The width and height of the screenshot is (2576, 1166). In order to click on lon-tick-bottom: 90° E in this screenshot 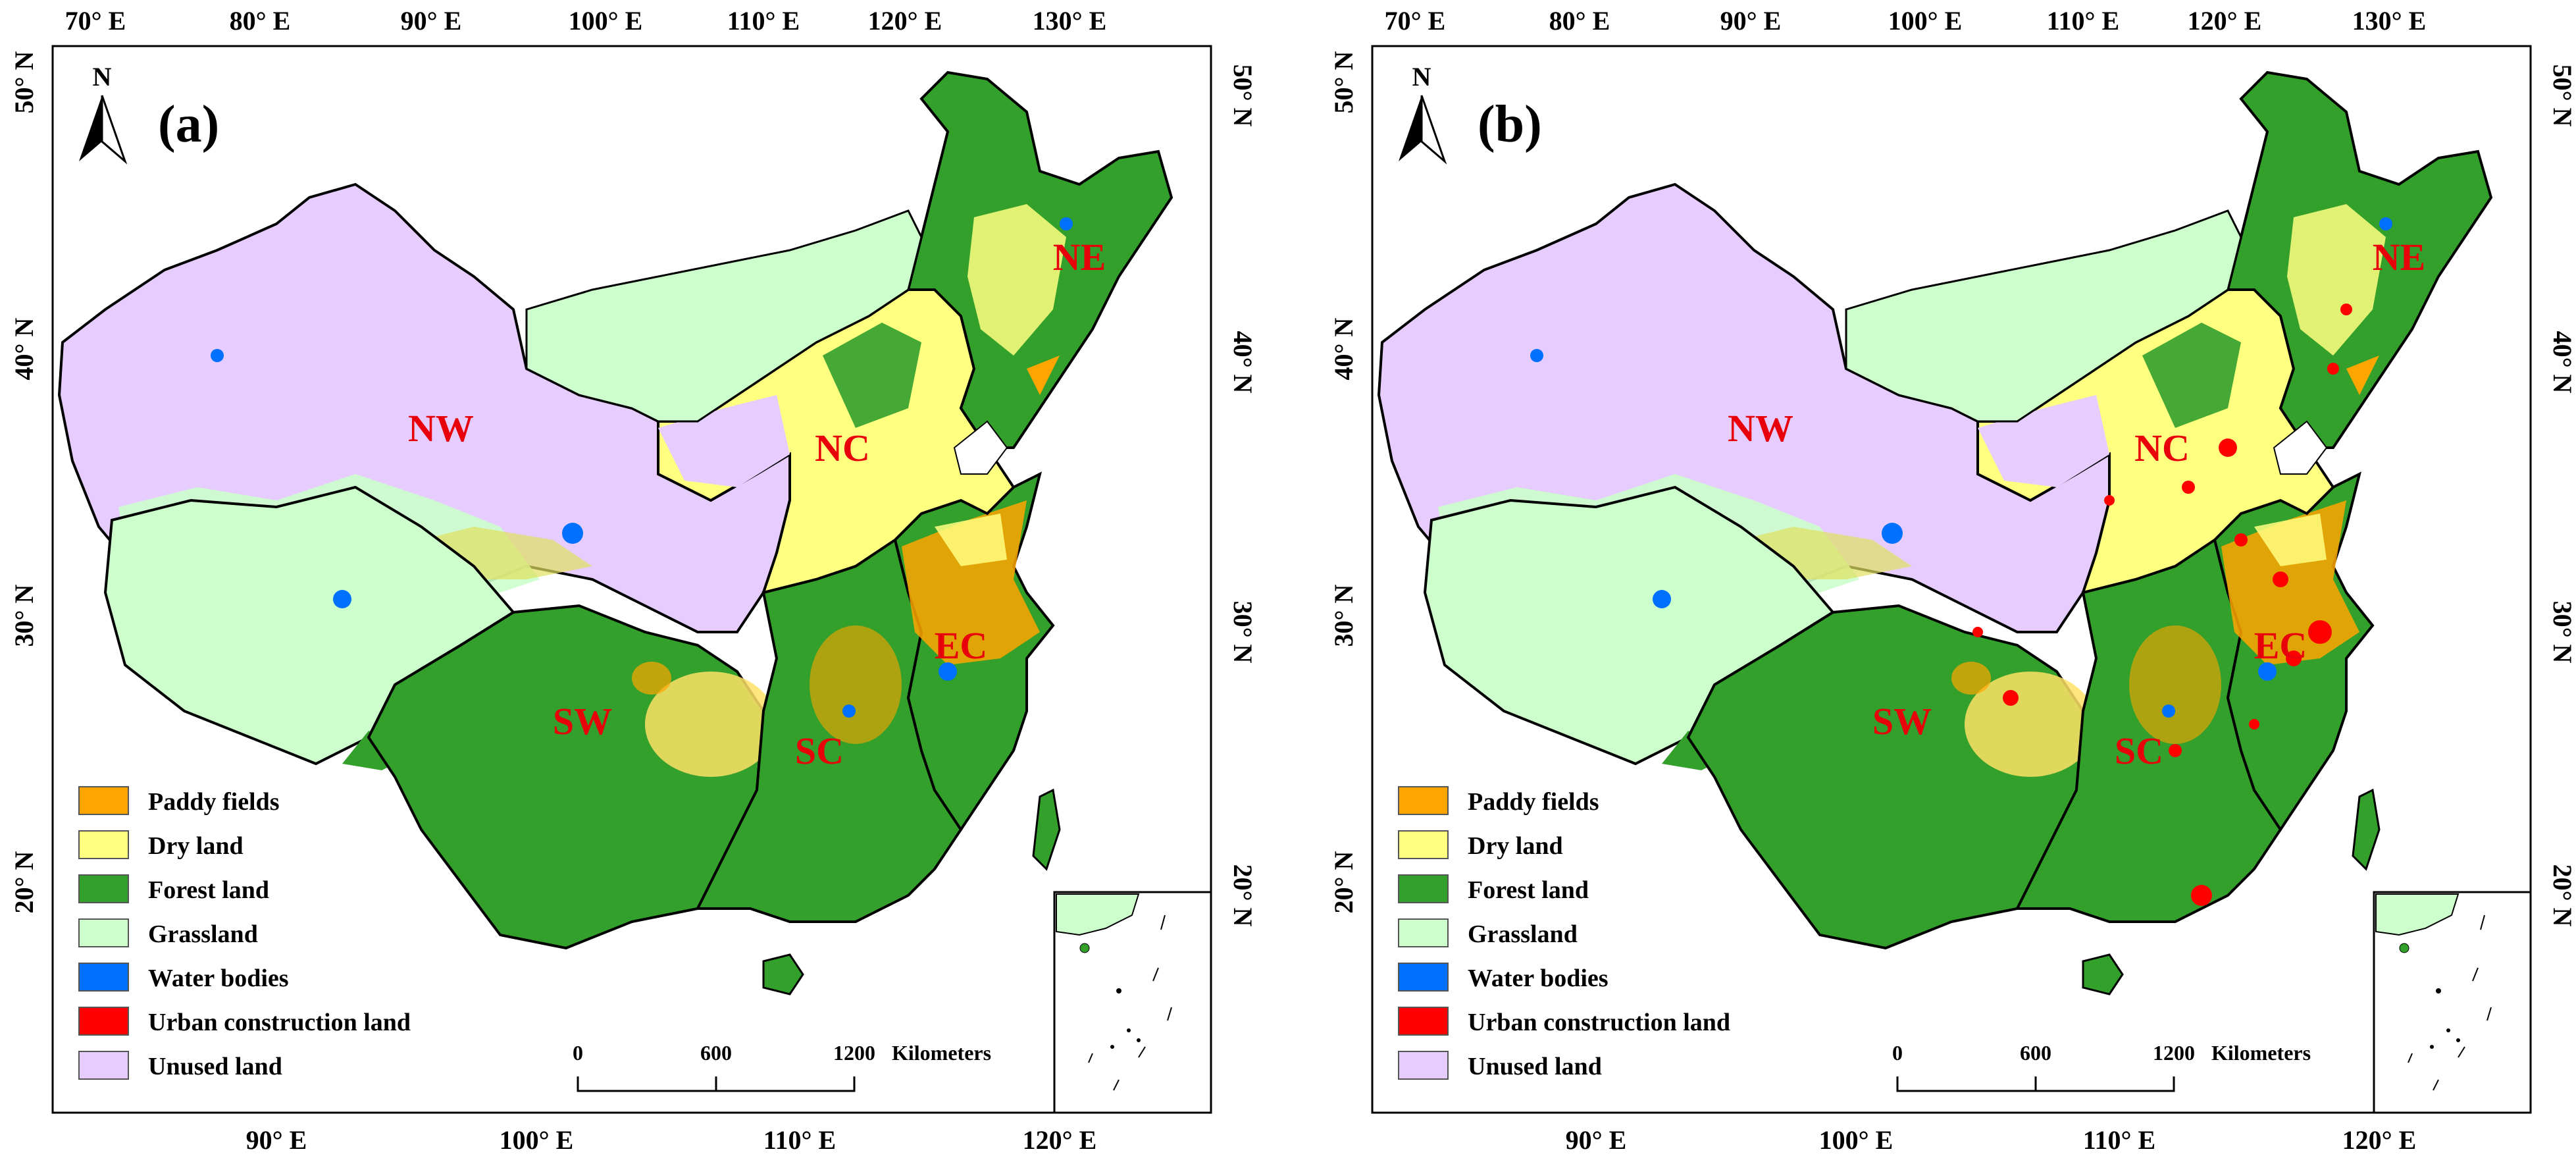, I will do `click(276, 1140)`.